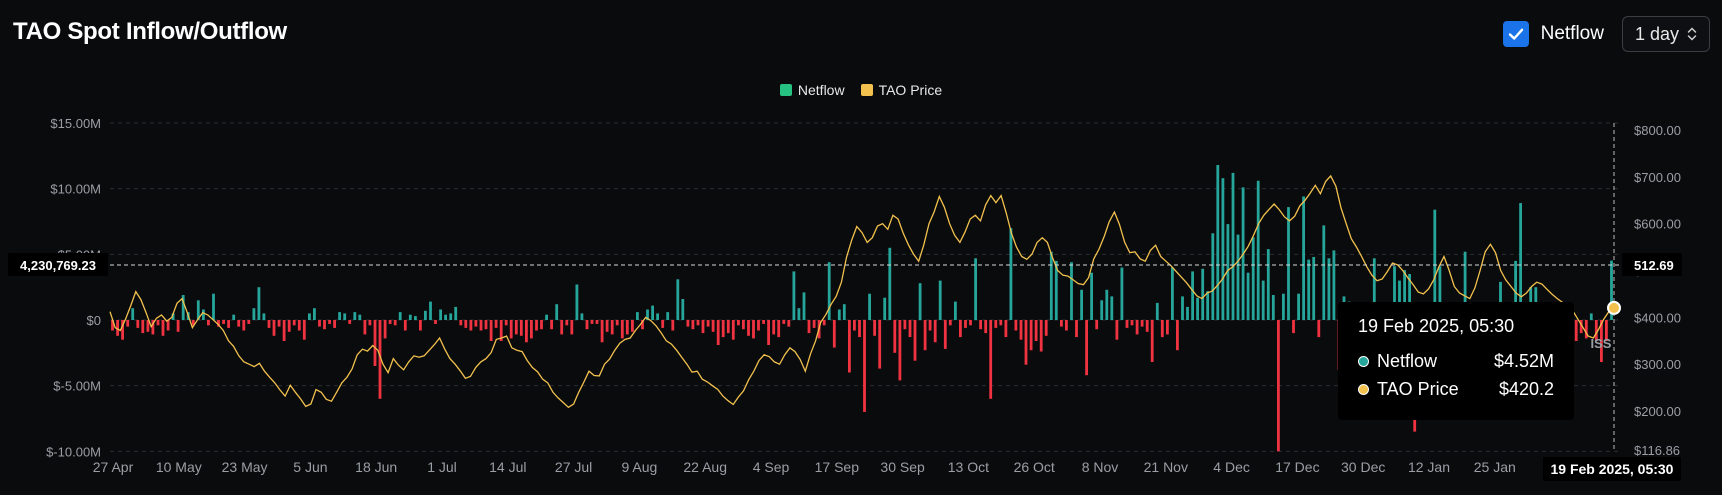 The image size is (1722, 495). I want to click on right-axis-tick-label: $300.00, so click(1657, 364).